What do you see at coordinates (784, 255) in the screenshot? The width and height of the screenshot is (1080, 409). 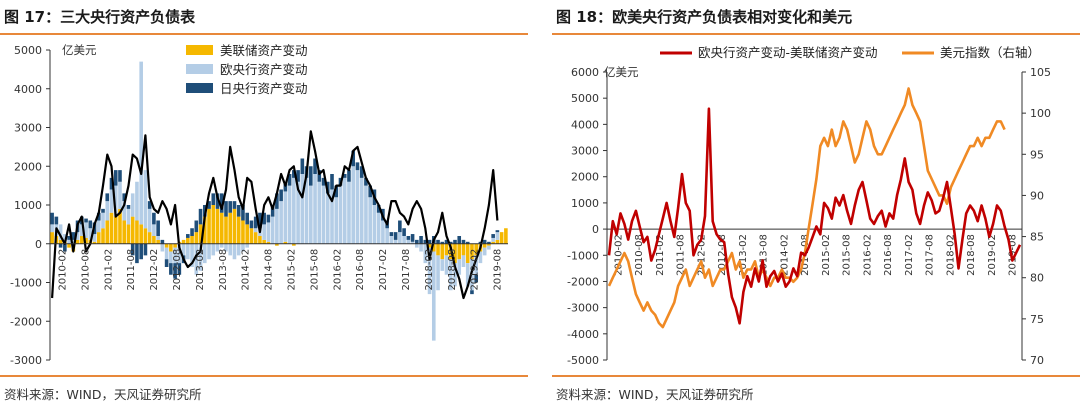 I see `x-tick-label: 2014-02` at bounding box center [784, 255].